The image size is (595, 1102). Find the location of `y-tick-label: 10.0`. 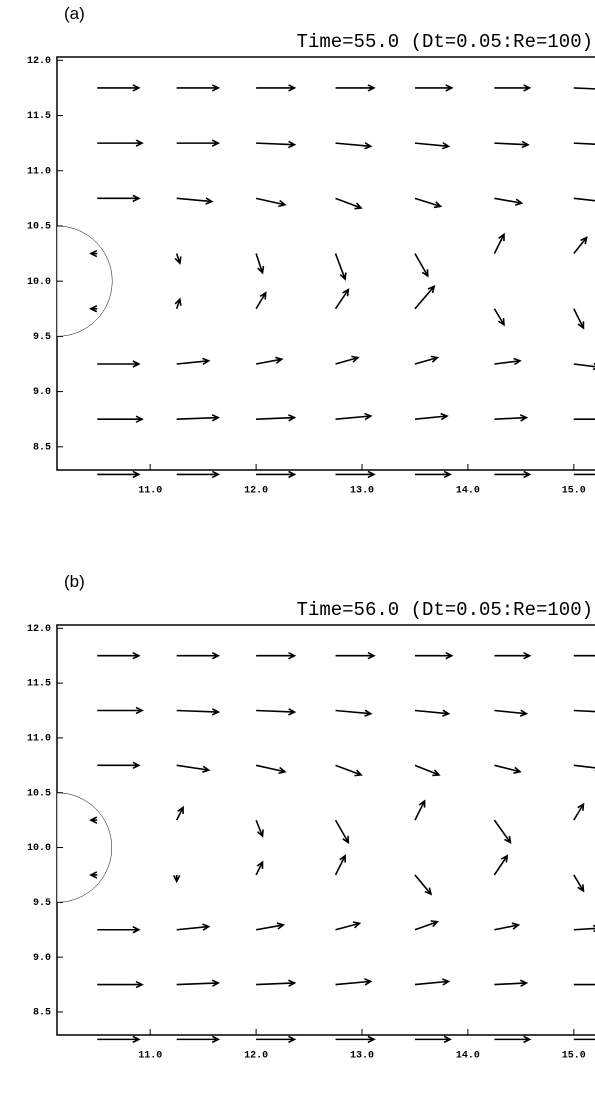

y-tick-label: 10.0 is located at coordinates (39, 848).